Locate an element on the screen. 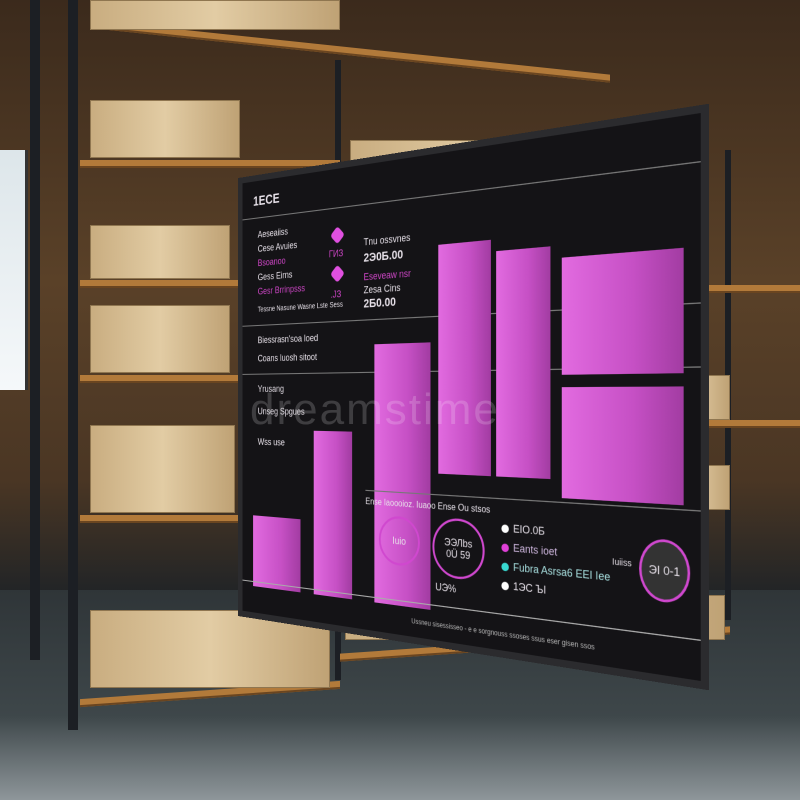 This screenshot has height=800, width=800. panel-label: Bsoanoo is located at coordinates (271, 262).